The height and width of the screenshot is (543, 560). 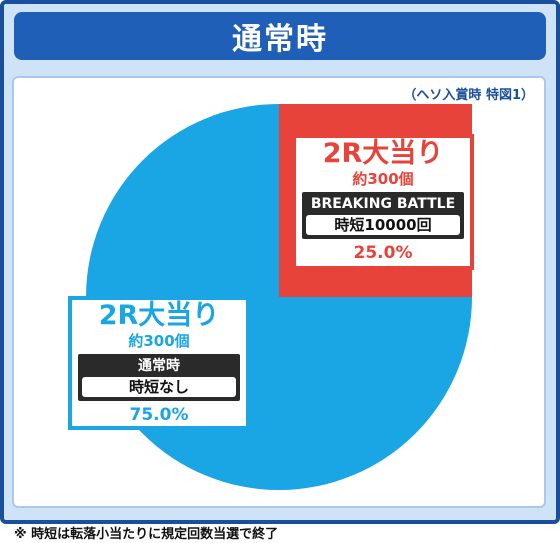 What do you see at coordinates (159, 366) in the screenshot?
I see `slice-tag: 通常時` at bounding box center [159, 366].